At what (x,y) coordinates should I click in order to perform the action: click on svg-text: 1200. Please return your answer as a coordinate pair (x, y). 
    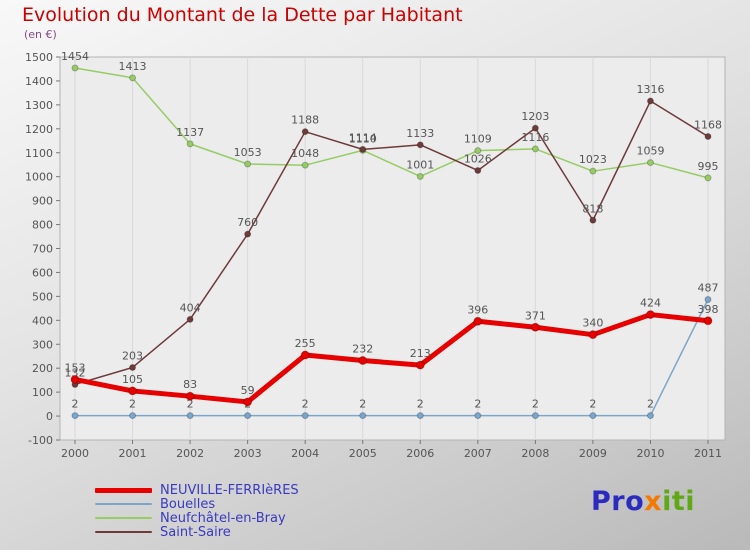
    Looking at the image, I should click on (39, 129).